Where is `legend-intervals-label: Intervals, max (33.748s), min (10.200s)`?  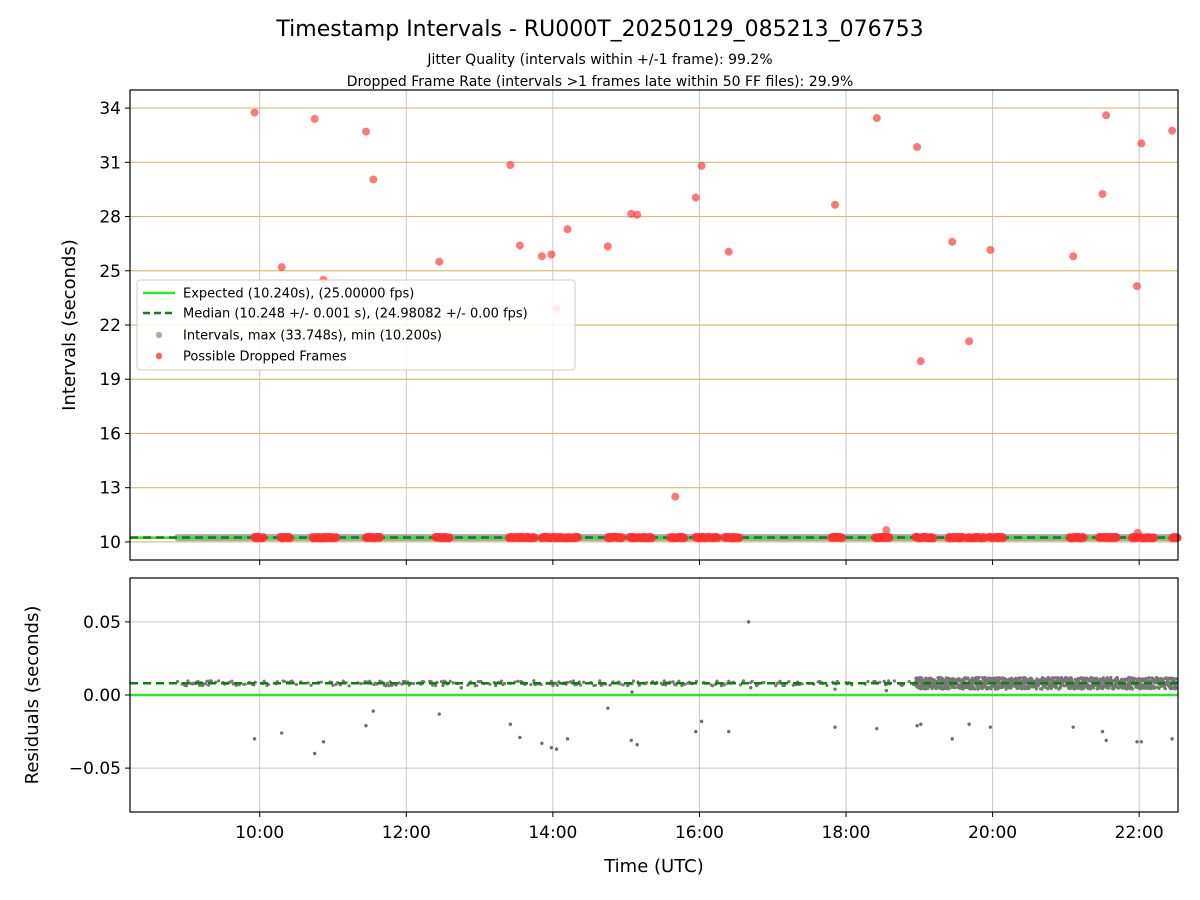 legend-intervals-label: Intervals, max (33.748s), min (10.200s) is located at coordinates (312, 336).